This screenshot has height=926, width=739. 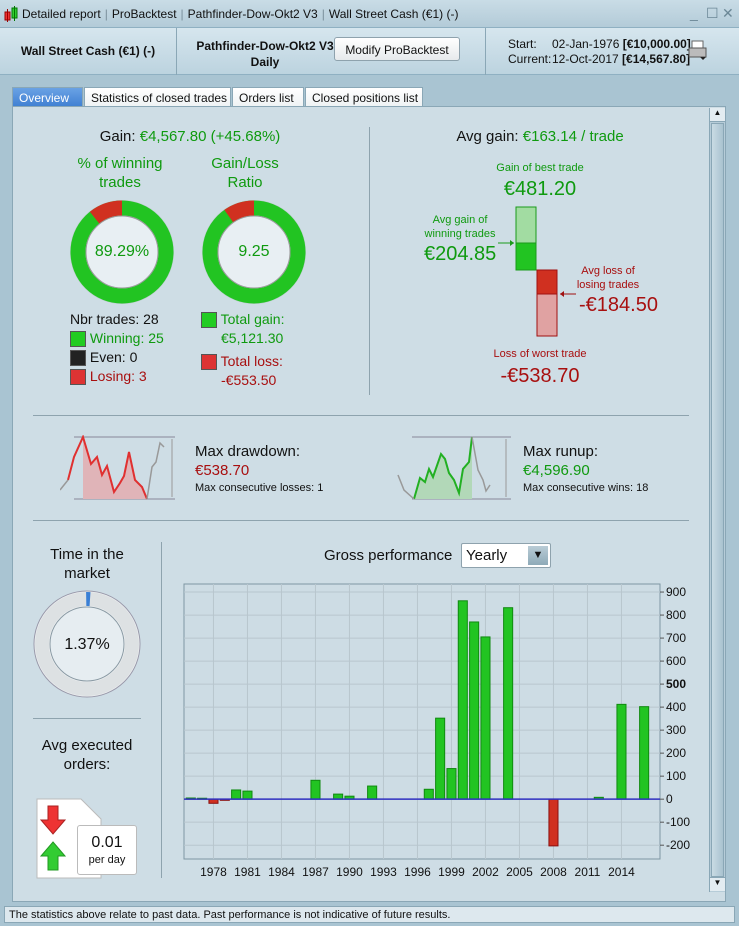 I want to click on x-tick-label: 2005, so click(x=519, y=872).